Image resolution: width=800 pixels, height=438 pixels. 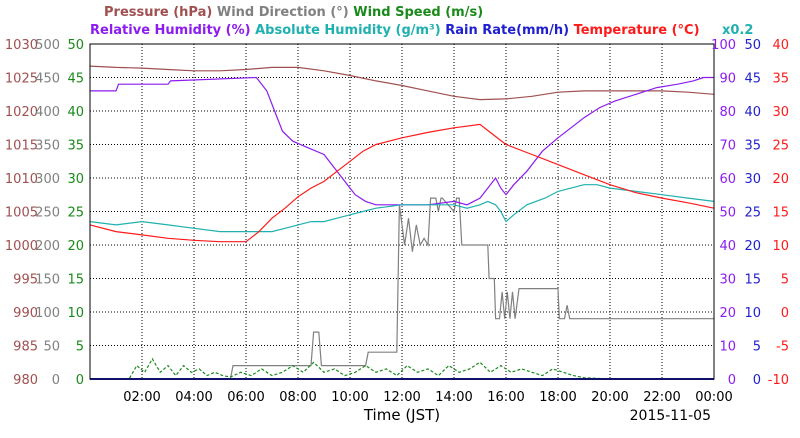 I want to click on y-tick-label-direction: 450, so click(x=47, y=79).